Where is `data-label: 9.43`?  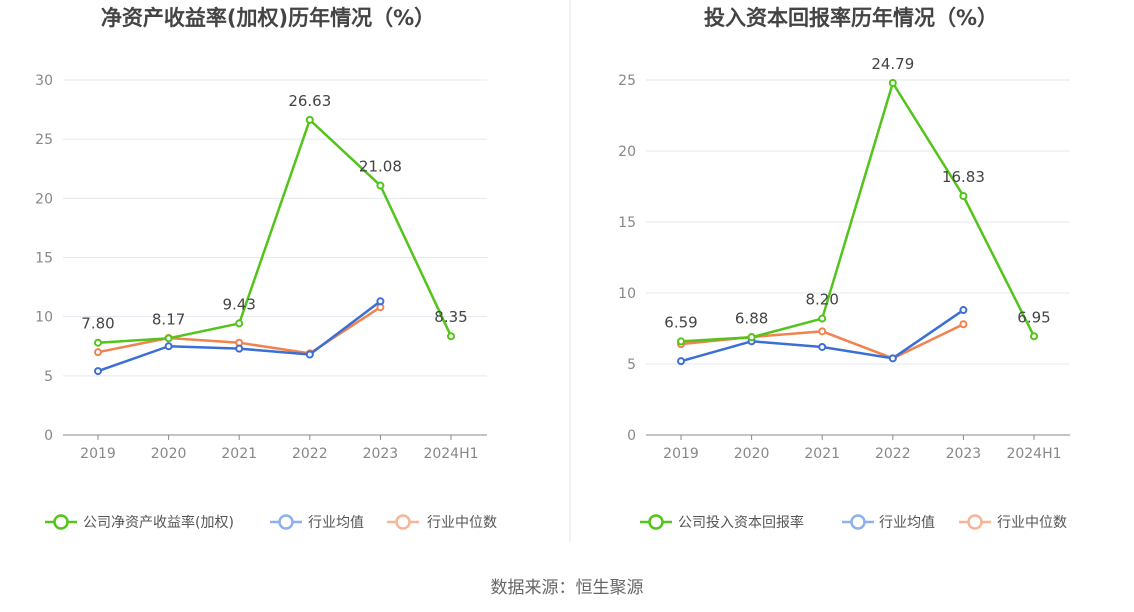 data-label: 9.43 is located at coordinates (238, 304).